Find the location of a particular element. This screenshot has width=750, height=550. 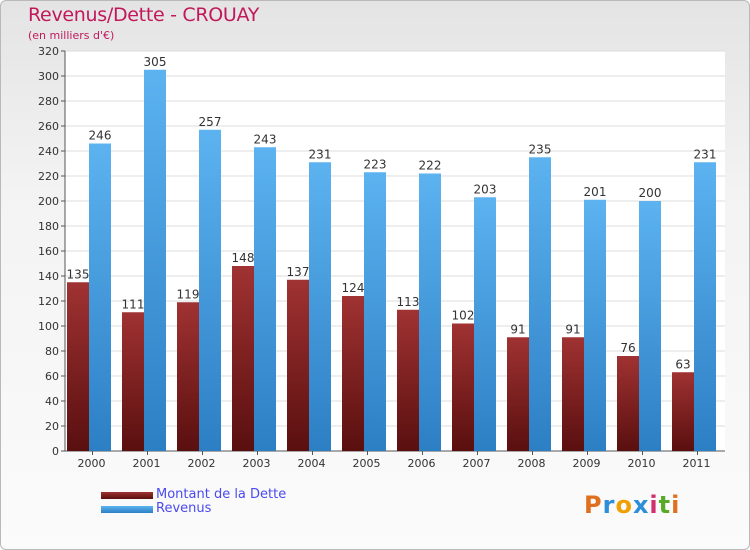

data-label: 137 is located at coordinates (298, 272).